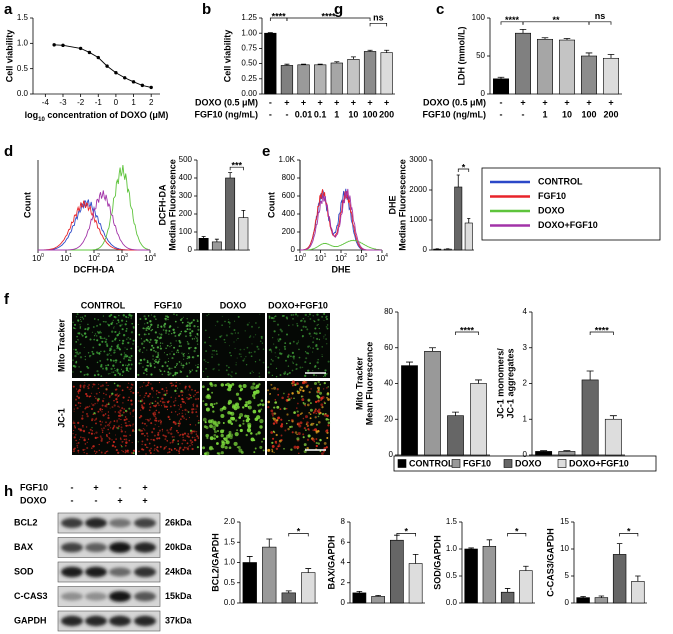 The width and height of the screenshot is (673, 634). What do you see at coordinates (303, 102) in the screenshot?
I see `row-cell: +` at bounding box center [303, 102].